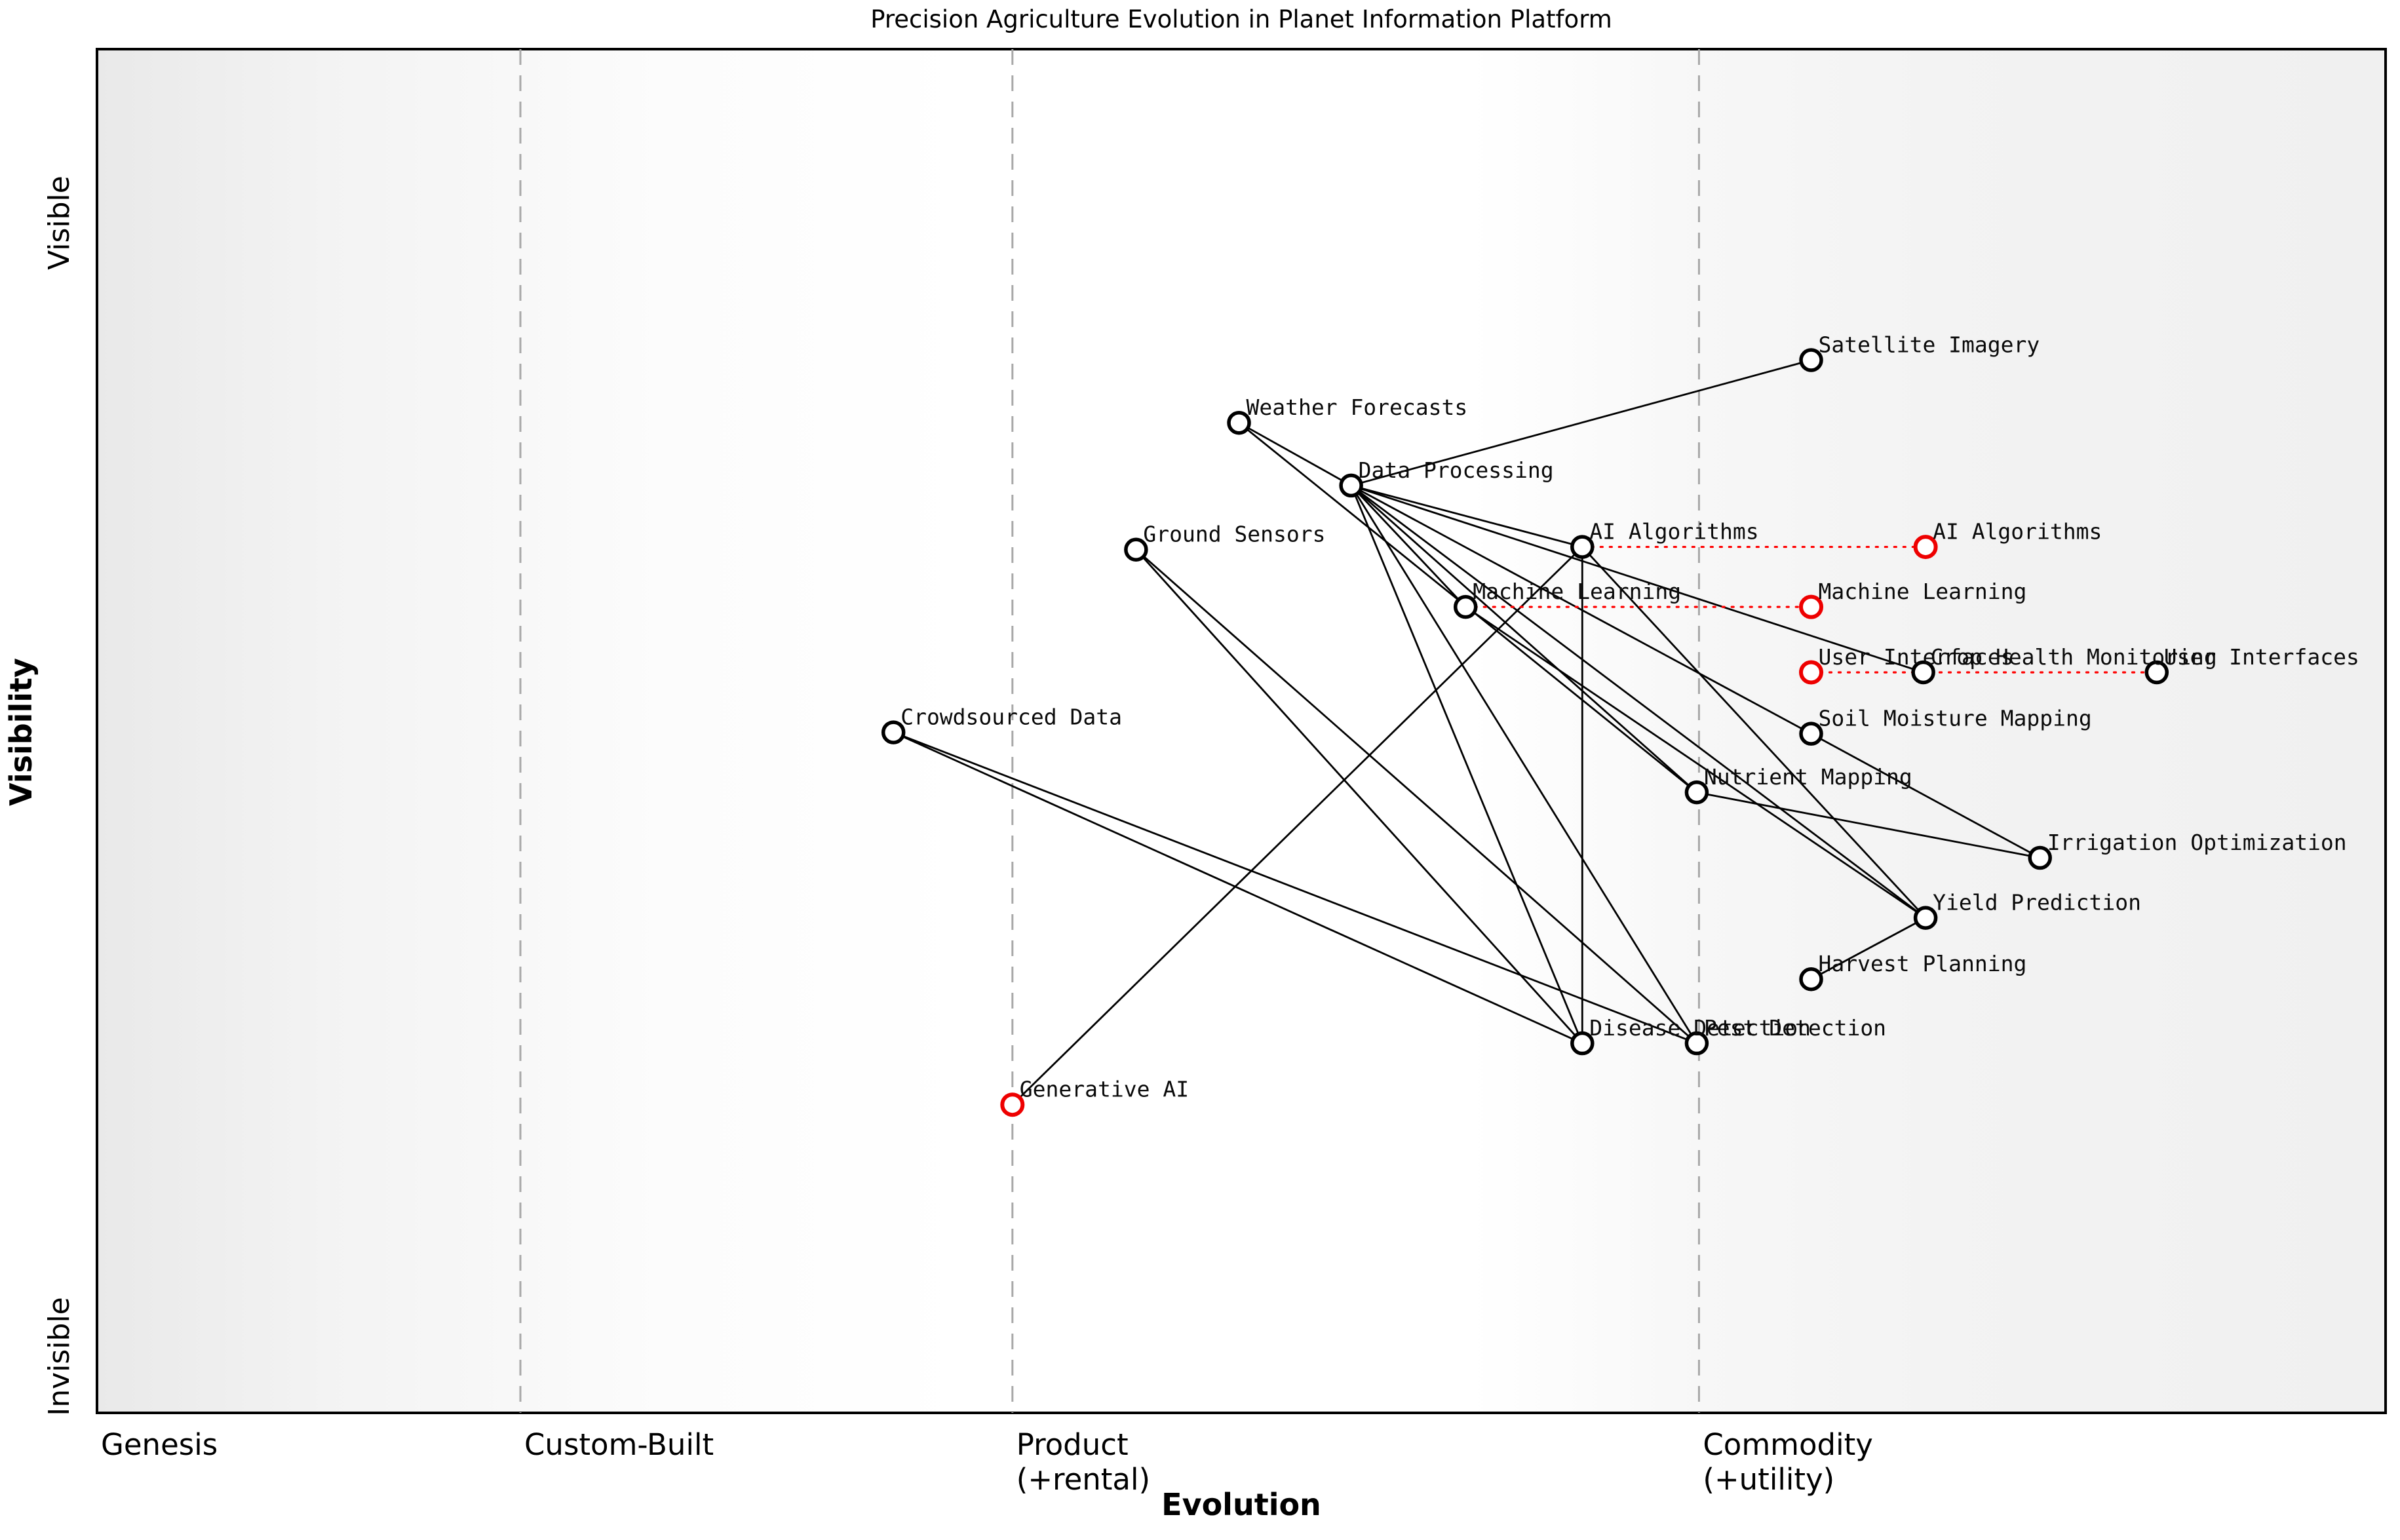 Image resolution: width=2400 pixels, height=1540 pixels. I want to click on node-ui, so click(2156, 672).